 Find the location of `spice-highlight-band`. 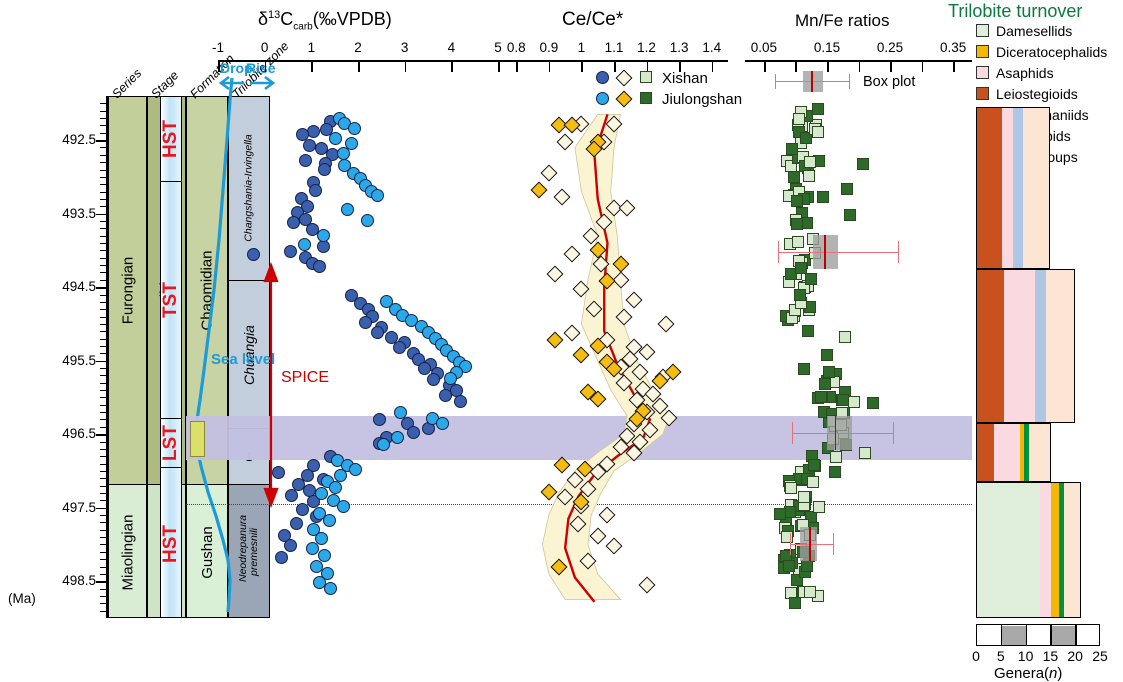

spice-highlight-band is located at coordinates (579, 437).